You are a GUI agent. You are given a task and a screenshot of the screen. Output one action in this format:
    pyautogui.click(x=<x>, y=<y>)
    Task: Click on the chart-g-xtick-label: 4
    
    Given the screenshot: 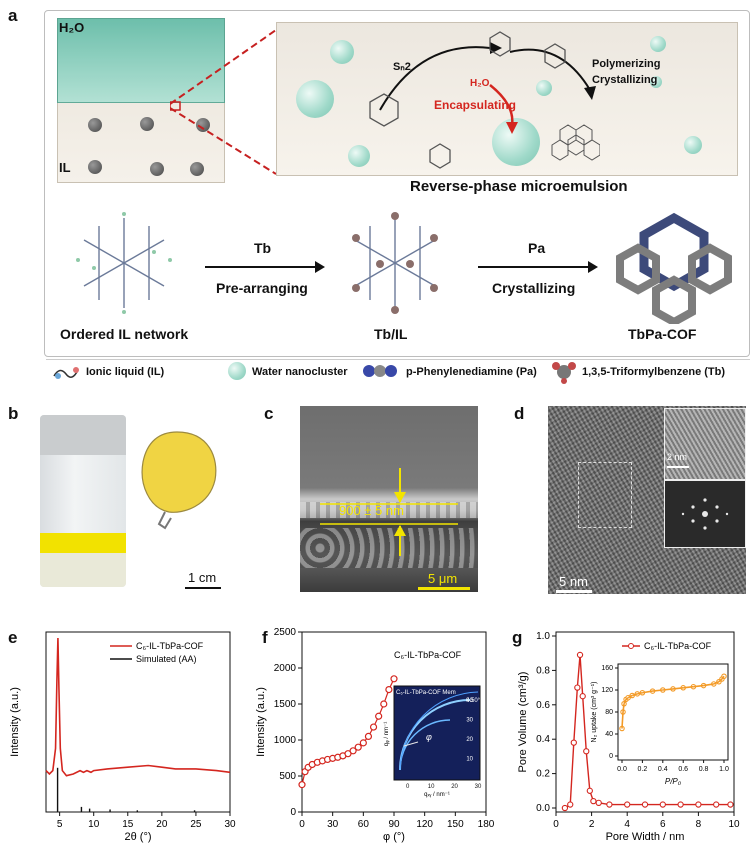 What is the action you would take?
    pyautogui.click(x=627, y=824)
    